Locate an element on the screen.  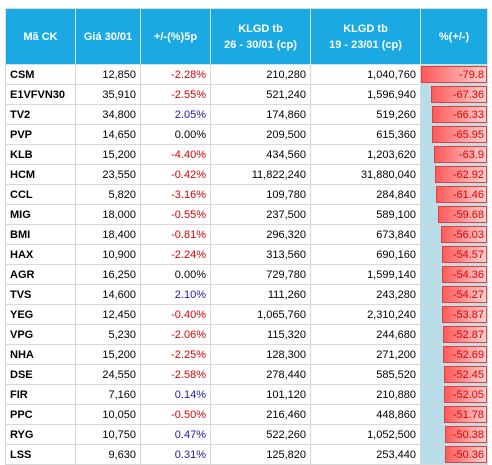
change-value: -59.68 is located at coordinates (468, 214).